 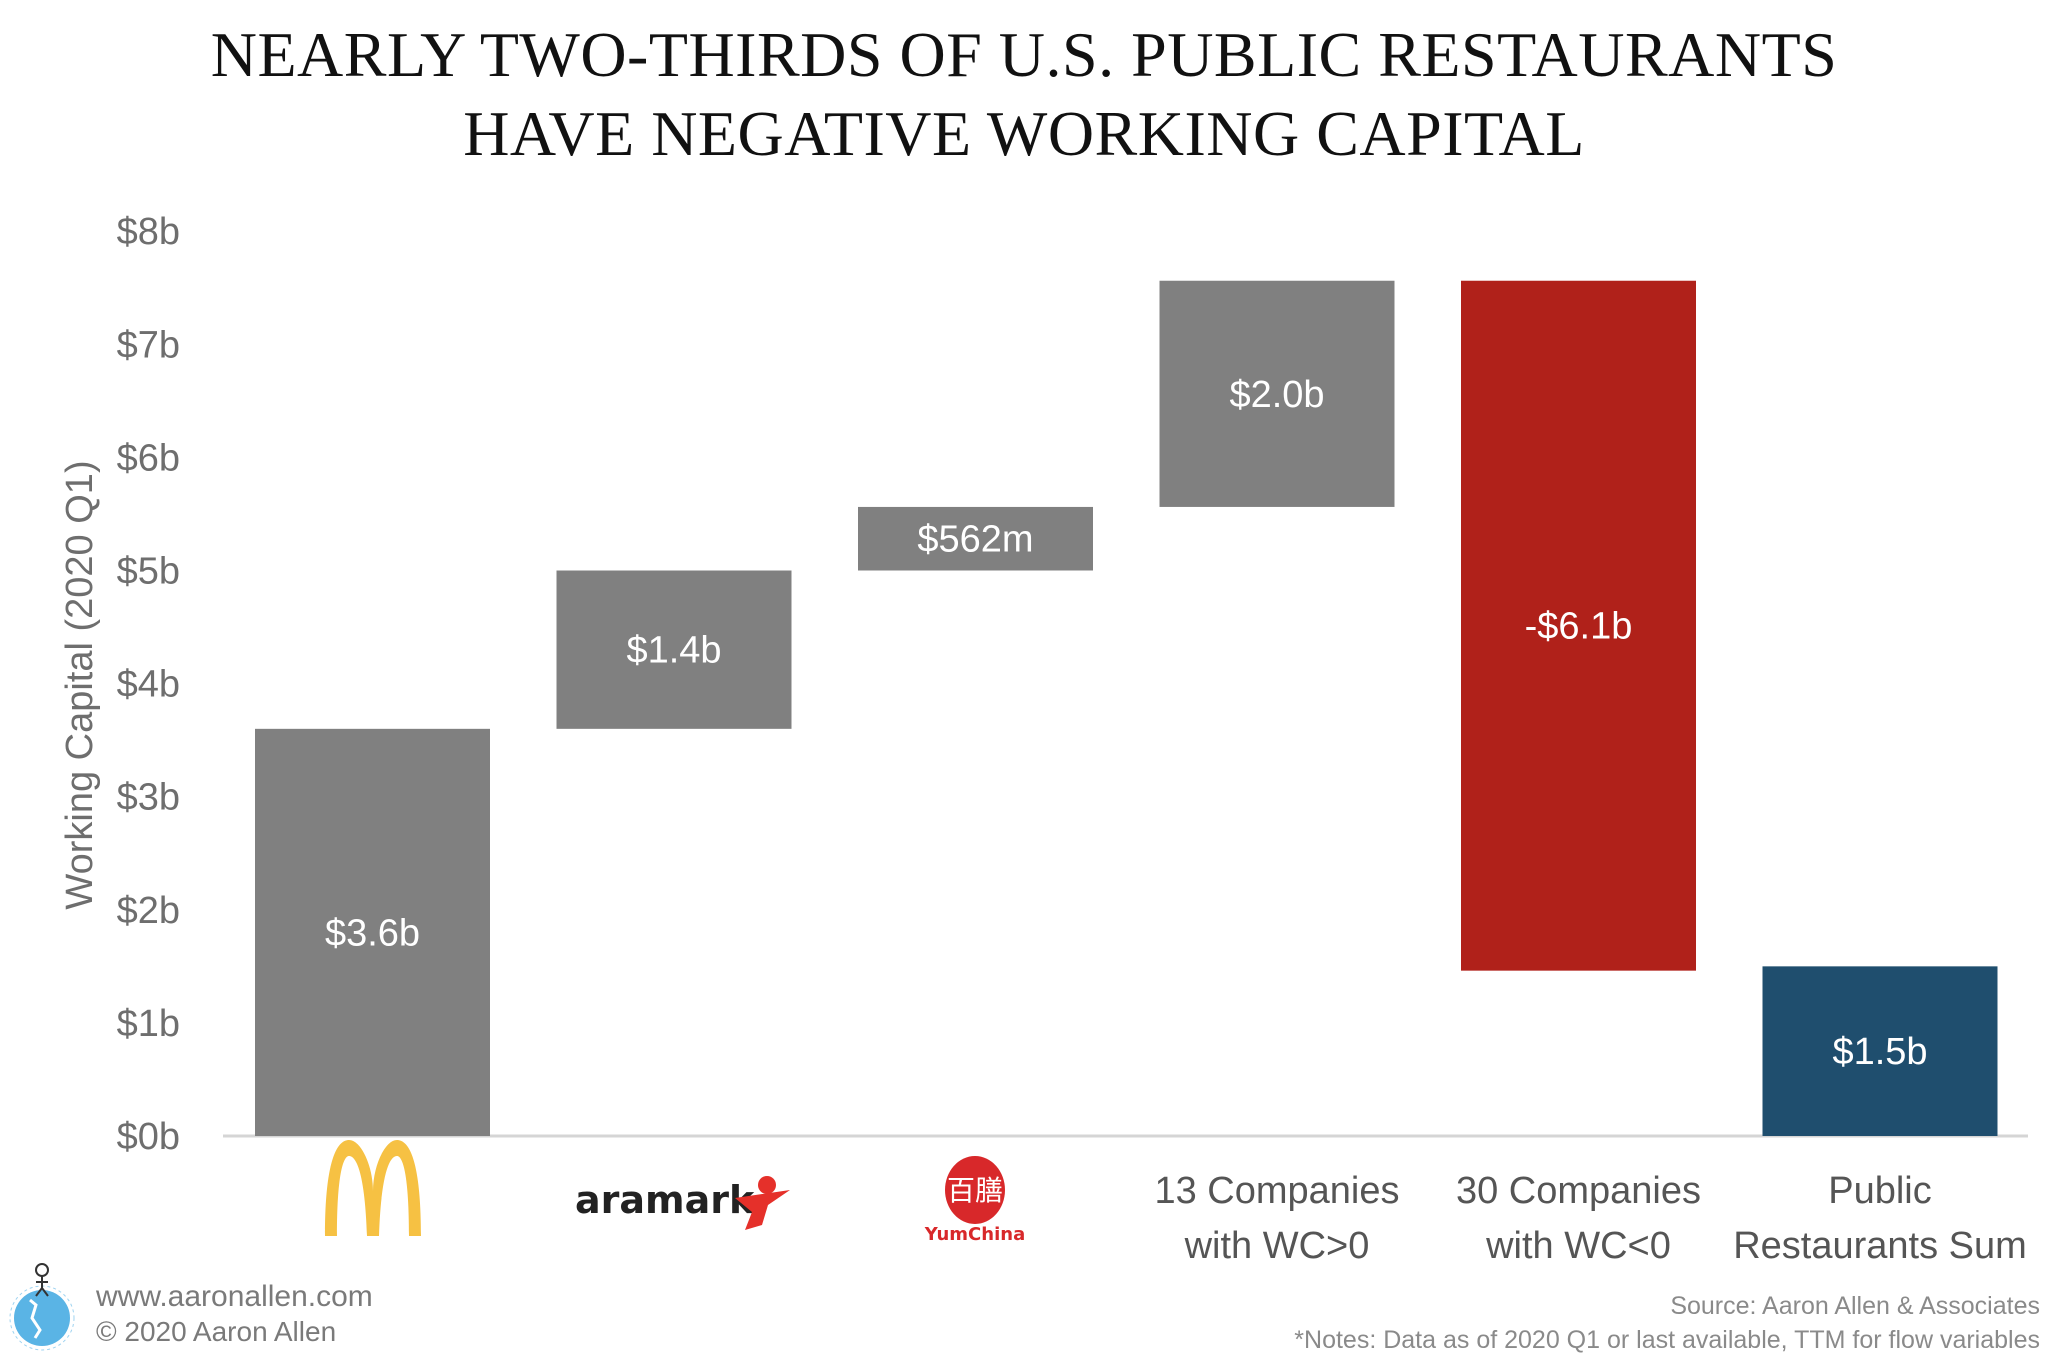 What do you see at coordinates (148, 911) in the screenshot?
I see `y-tick-label: $2b` at bounding box center [148, 911].